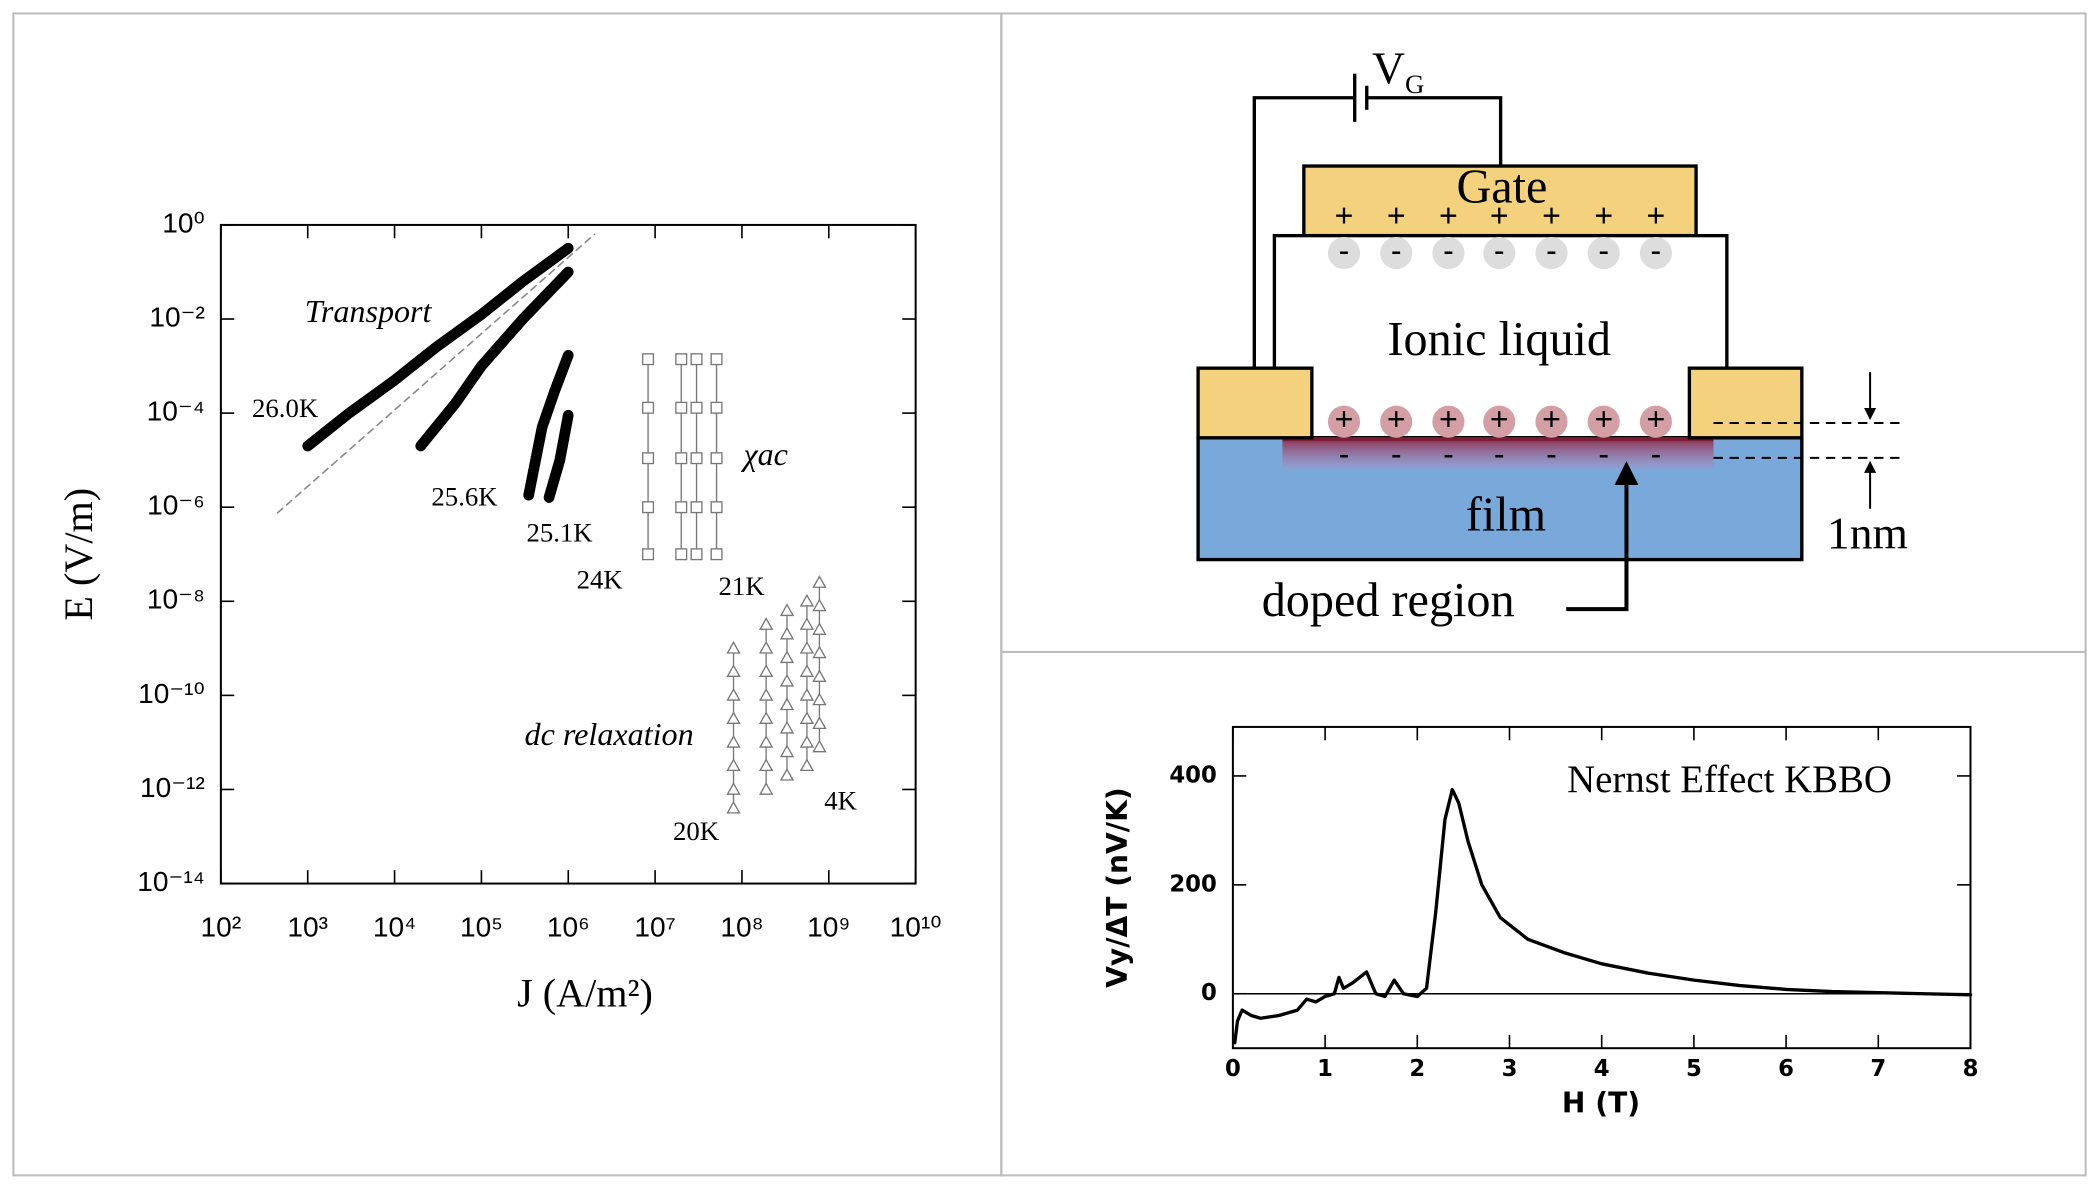  I want to click on y-tick-label: 10⁻¹⁰, so click(171, 693).